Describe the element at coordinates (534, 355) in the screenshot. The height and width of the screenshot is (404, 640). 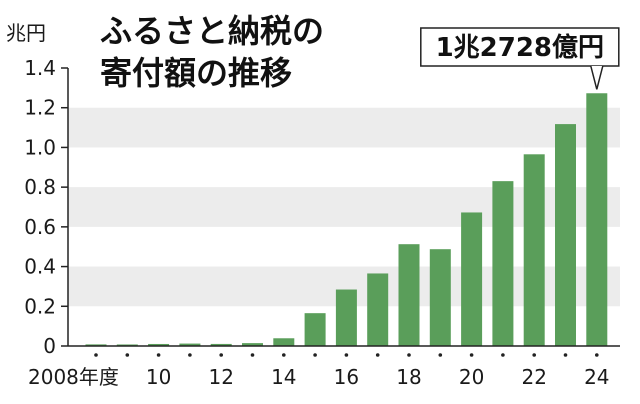
I see `x-dot-2022` at that location.